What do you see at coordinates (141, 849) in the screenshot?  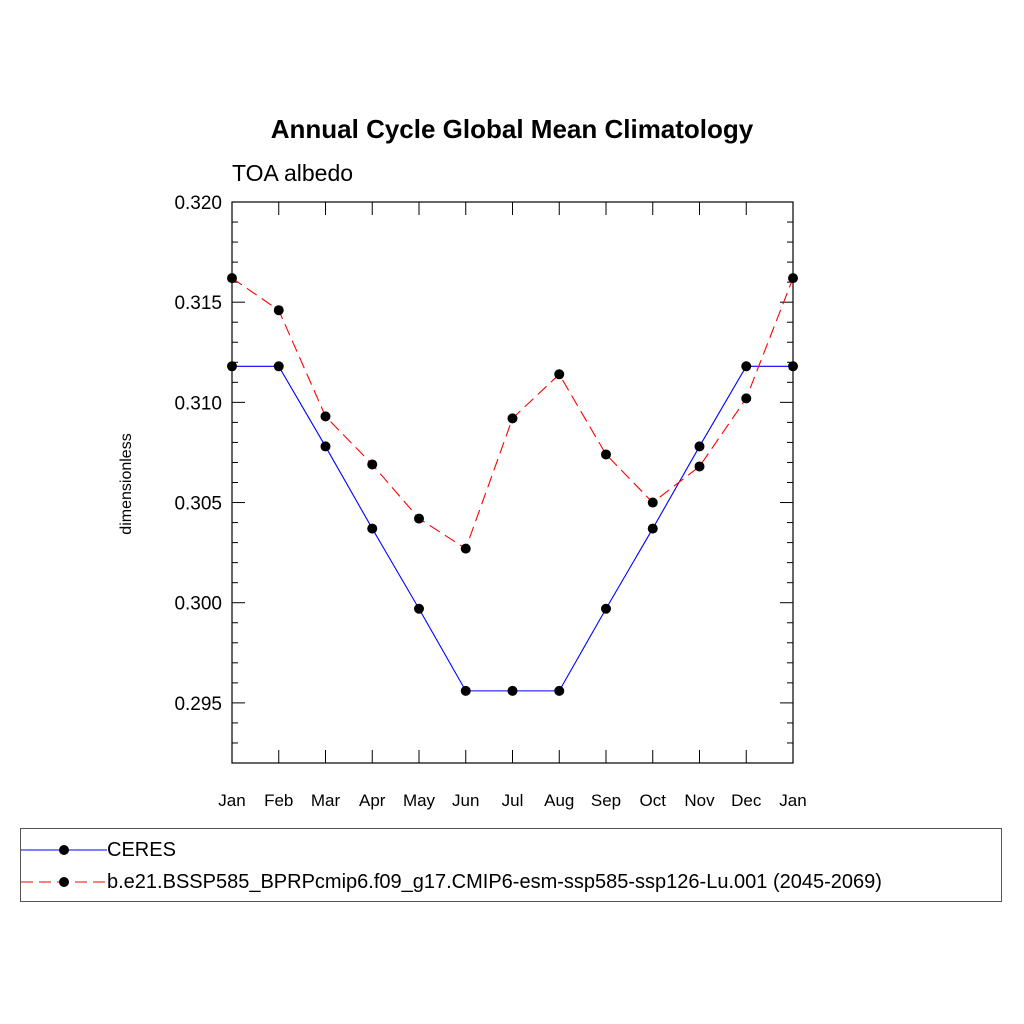 I see `legend-label-ceres: CERES` at bounding box center [141, 849].